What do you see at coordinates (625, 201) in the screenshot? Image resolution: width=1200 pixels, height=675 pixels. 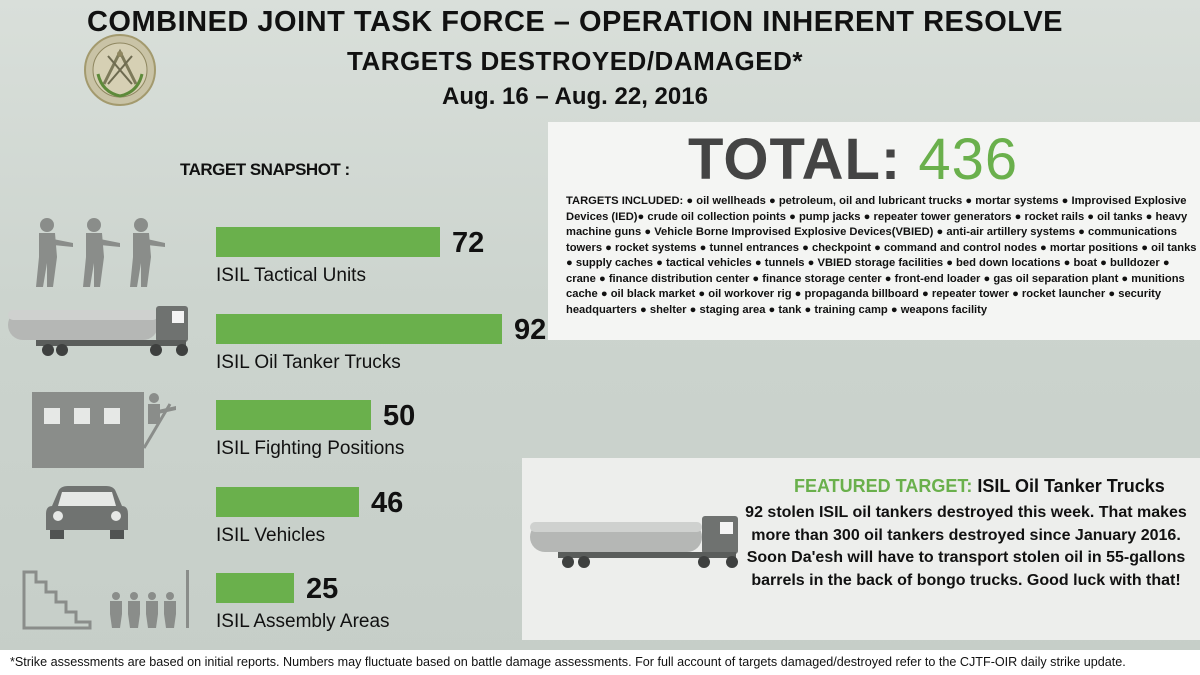 I see `targets-included-label: TARGETS INCLUDED:` at bounding box center [625, 201].